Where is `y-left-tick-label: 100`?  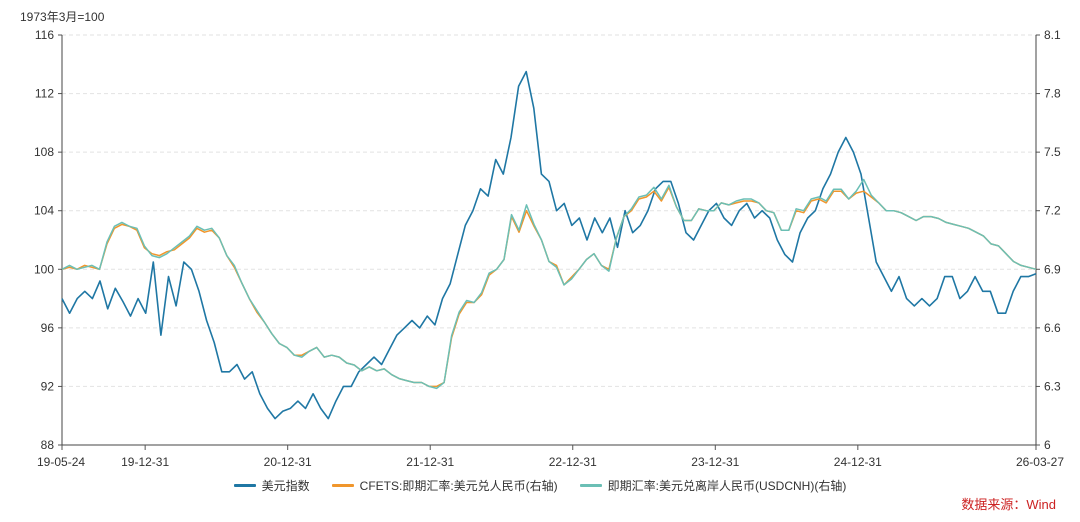
y-left-tick-label: 100 is located at coordinates (44, 269).